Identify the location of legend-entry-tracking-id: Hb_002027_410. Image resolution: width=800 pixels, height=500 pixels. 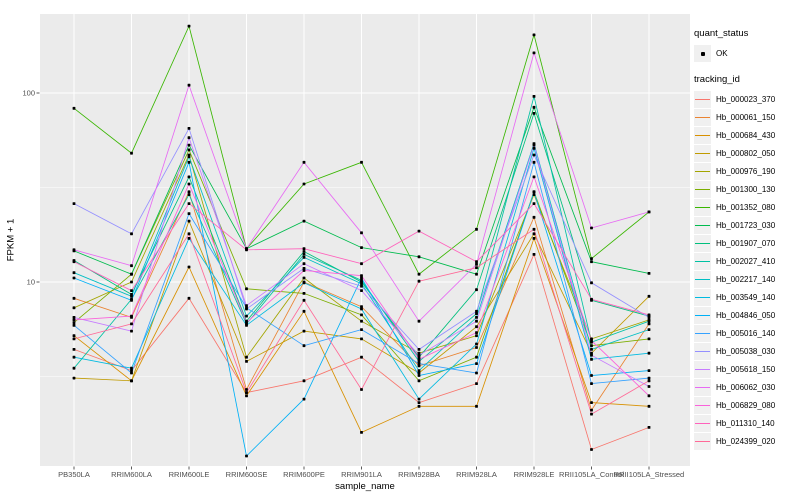
(747, 261).